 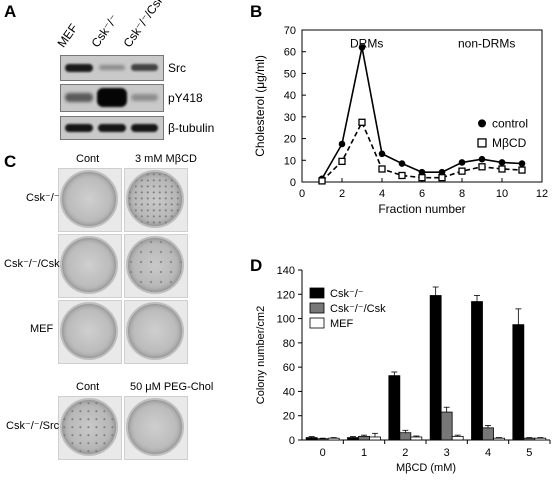 What do you see at coordinates (286, 320) in the screenshot?
I see `y-tick-label: 100` at bounding box center [286, 320].